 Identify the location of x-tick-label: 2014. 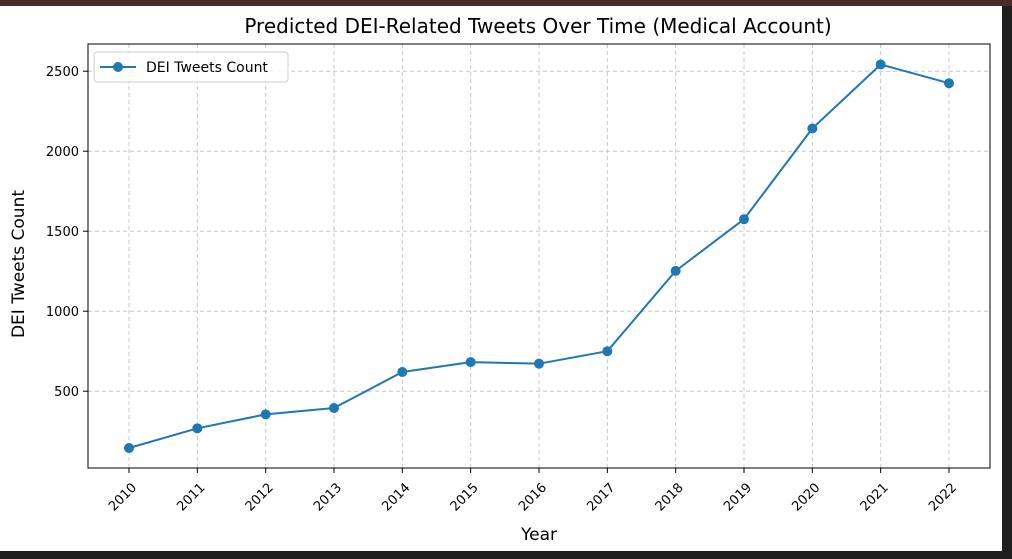
(396, 497).